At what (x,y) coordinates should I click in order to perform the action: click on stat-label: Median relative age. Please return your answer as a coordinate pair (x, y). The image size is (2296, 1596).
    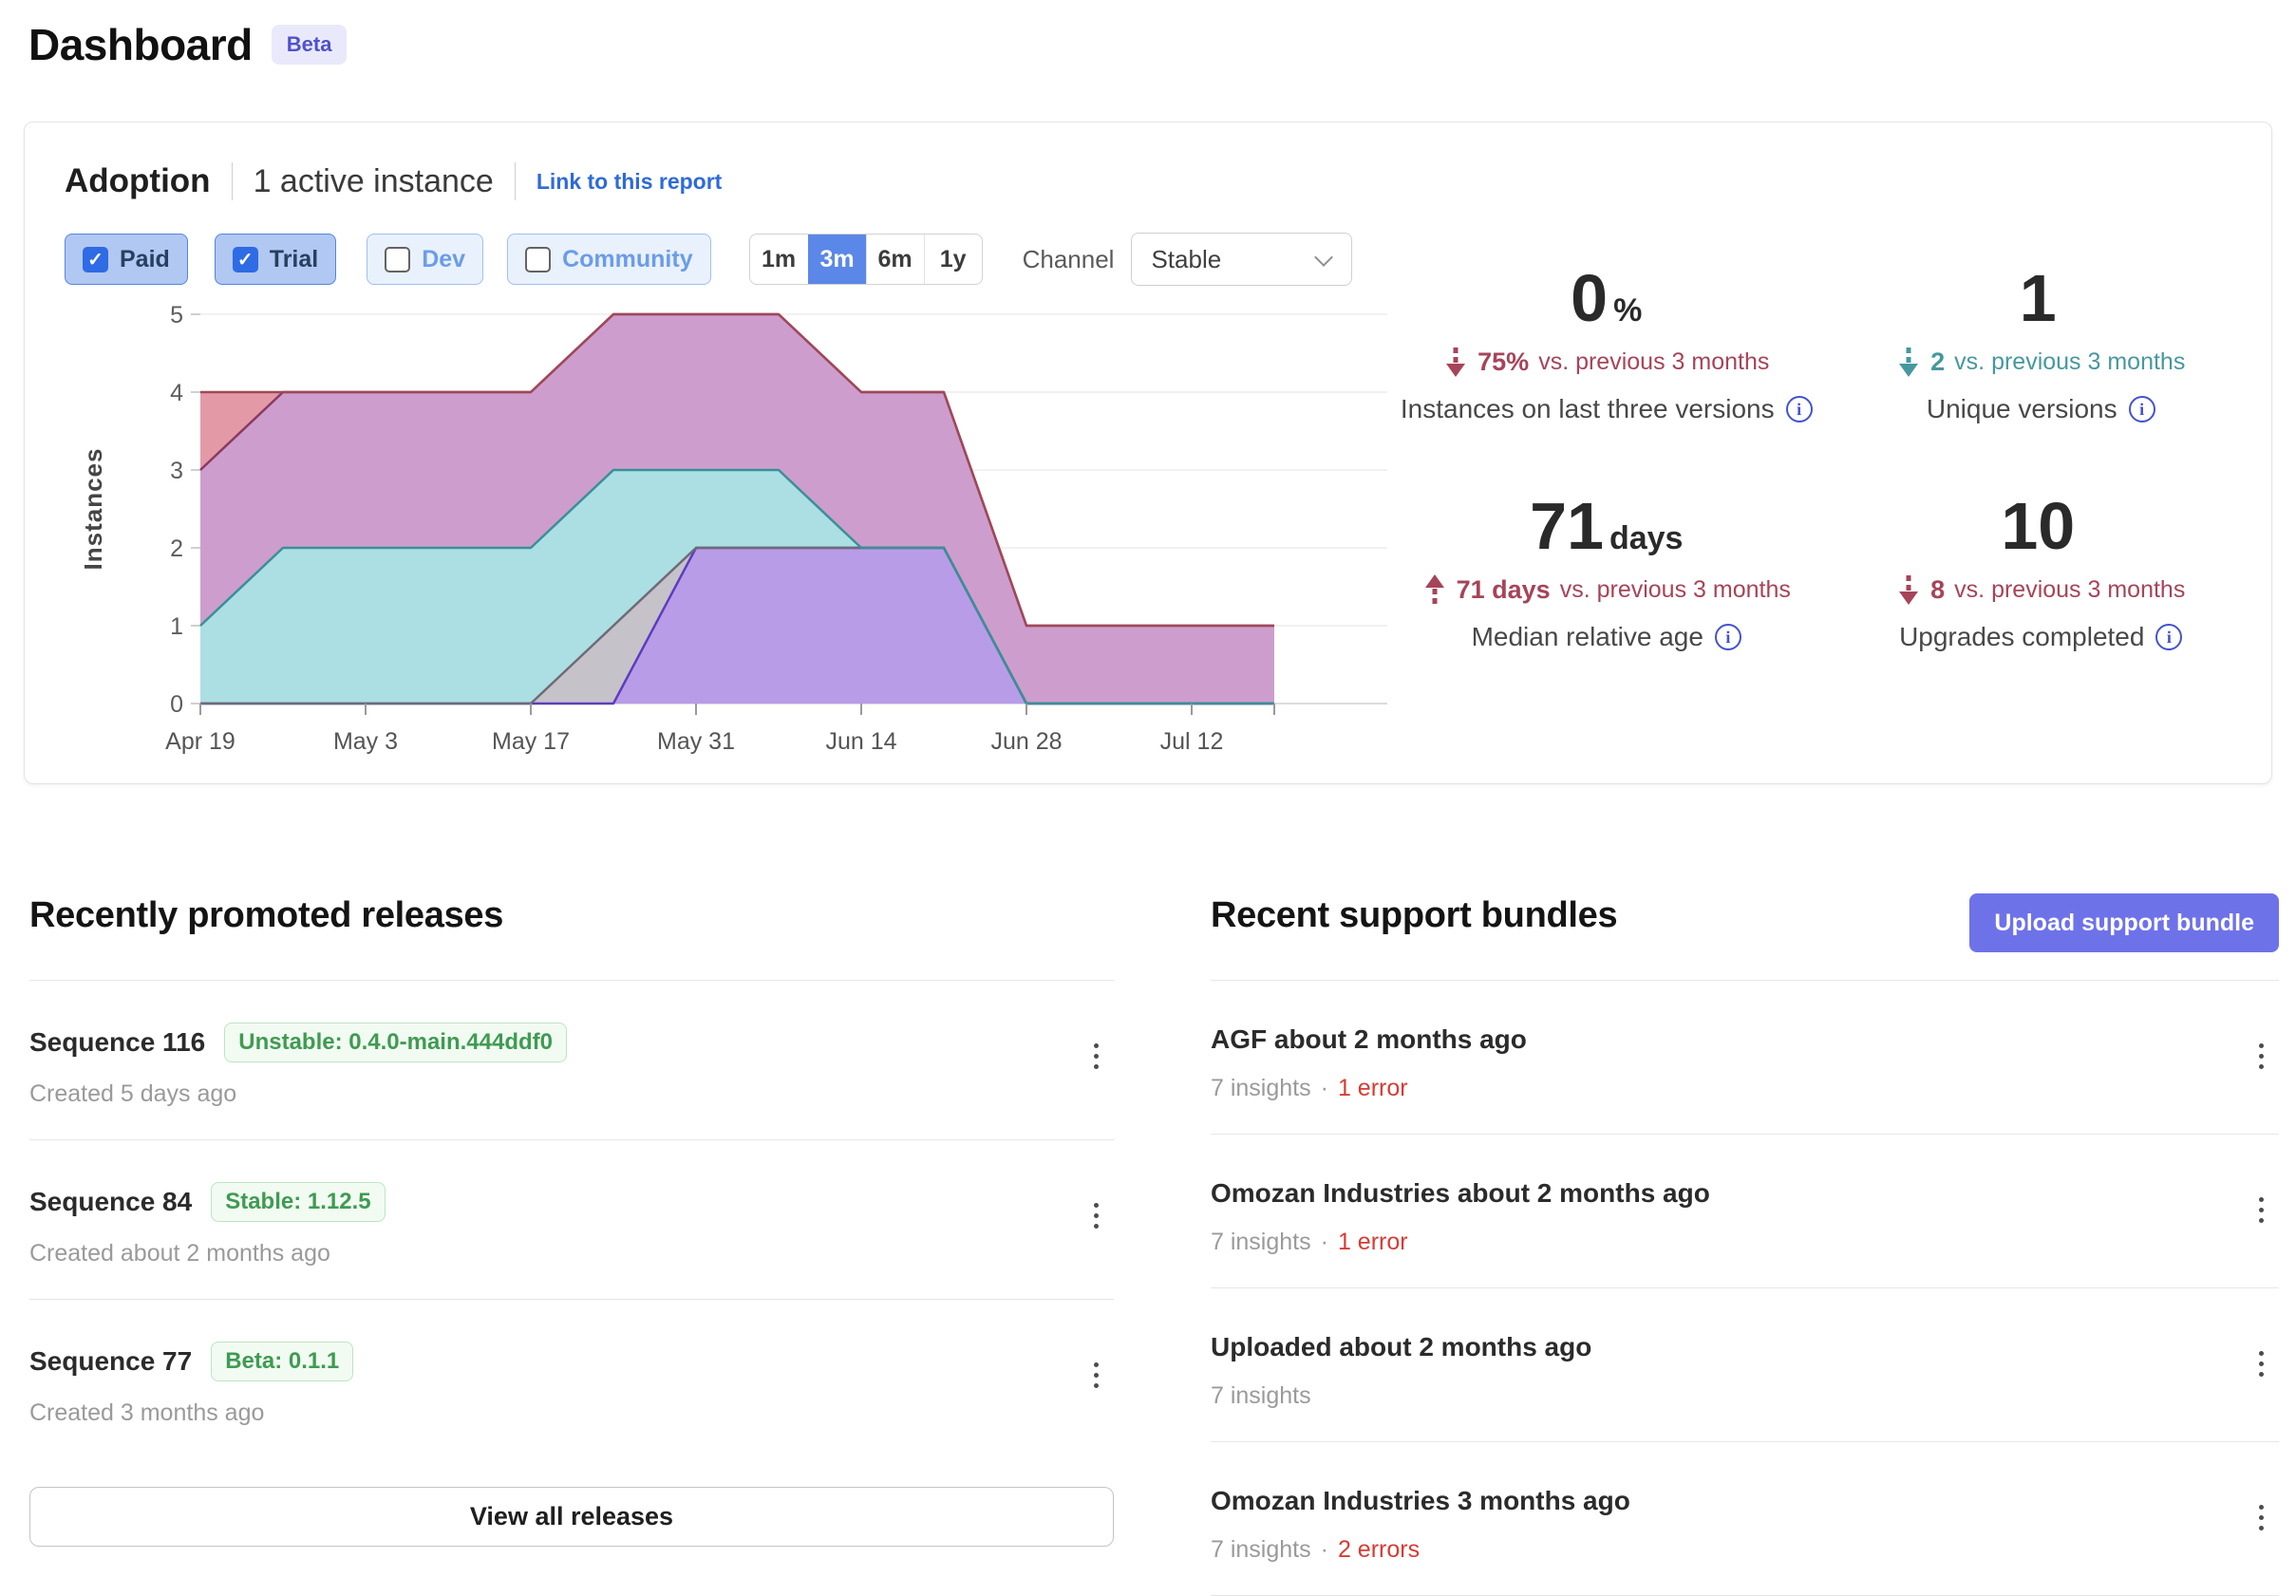
    Looking at the image, I should click on (1587, 636).